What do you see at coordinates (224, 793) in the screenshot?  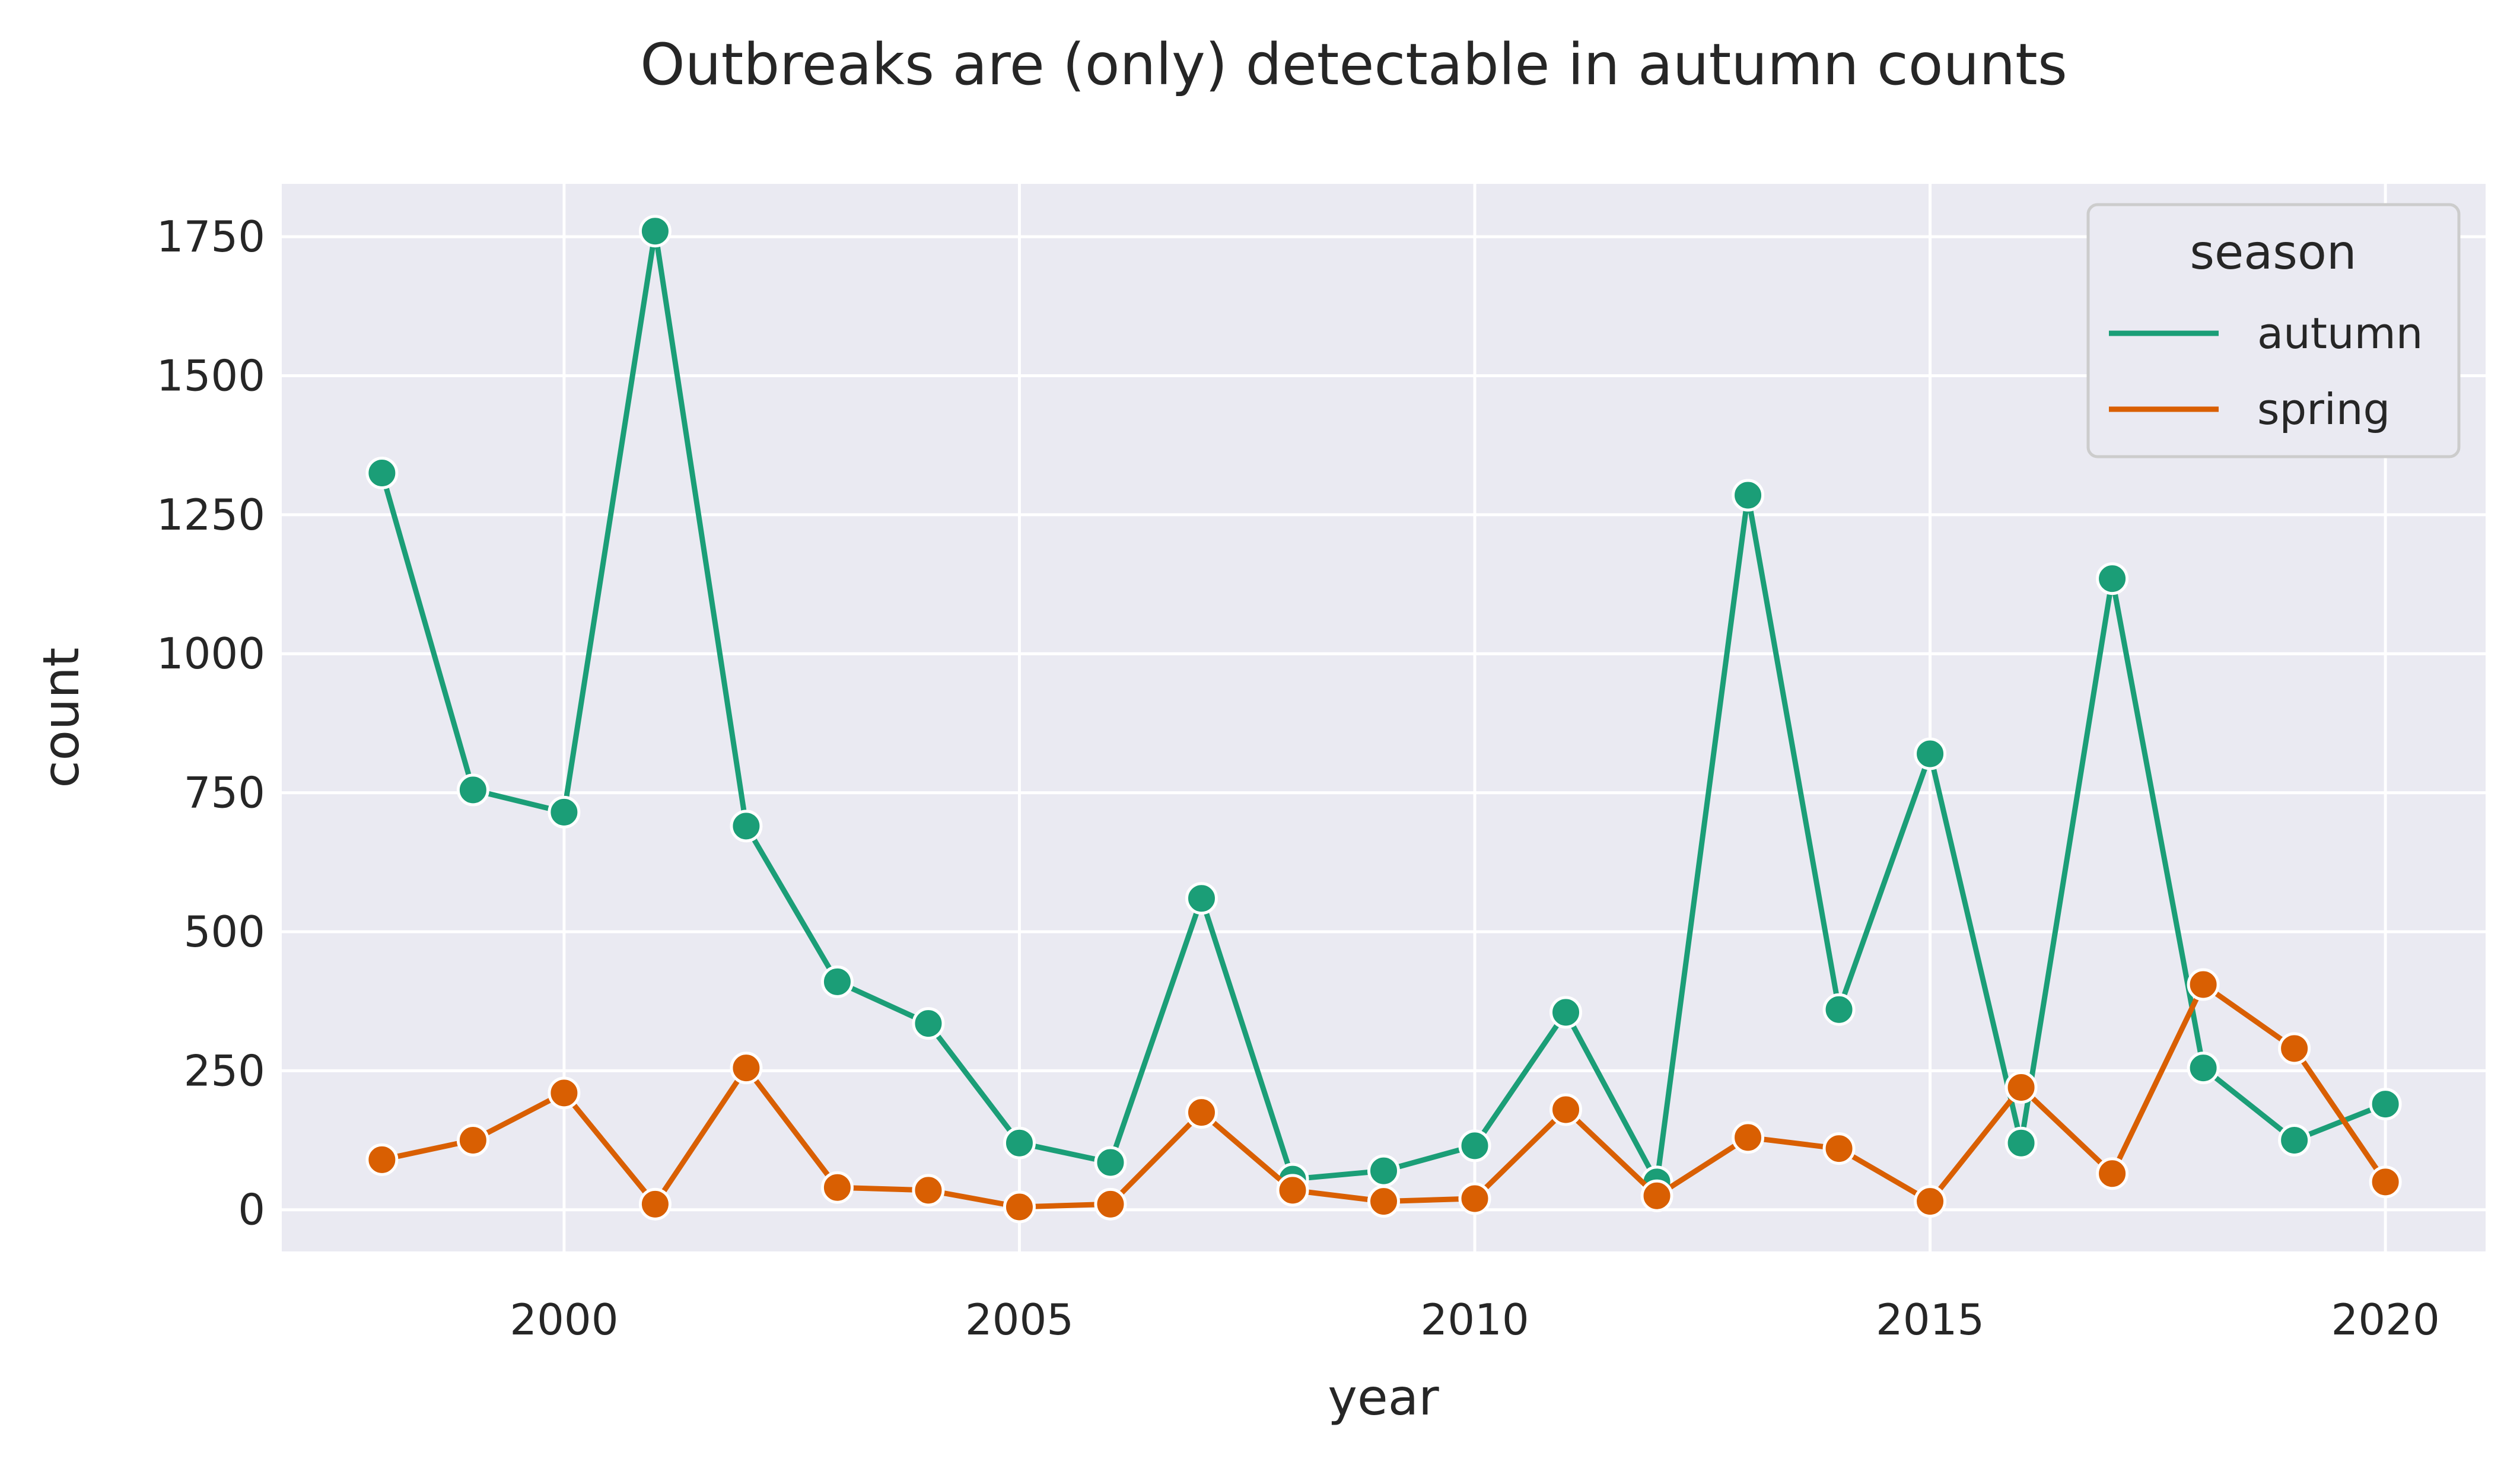 I see `y-tick-label: 750` at bounding box center [224, 793].